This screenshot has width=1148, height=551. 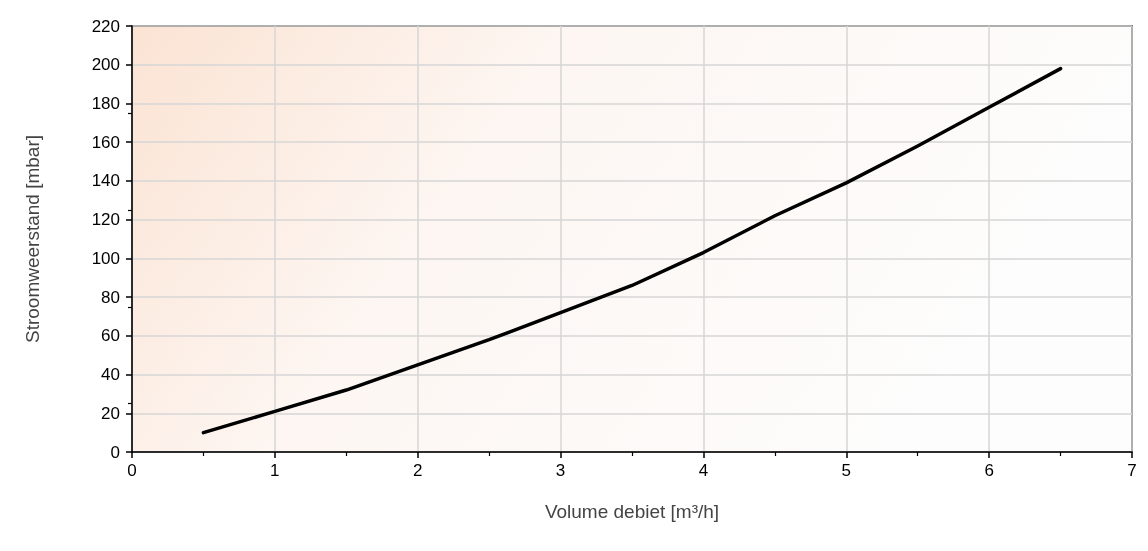 I want to click on x-tick-label: 5, so click(x=846, y=470).